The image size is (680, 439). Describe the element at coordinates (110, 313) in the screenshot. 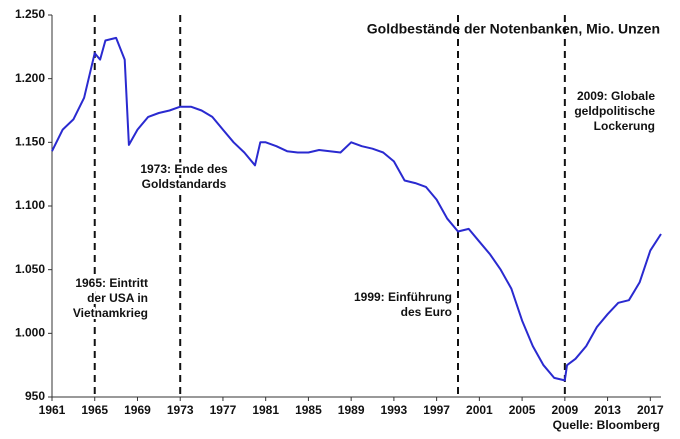

I see `annotation: Vietnamkrieg` at that location.